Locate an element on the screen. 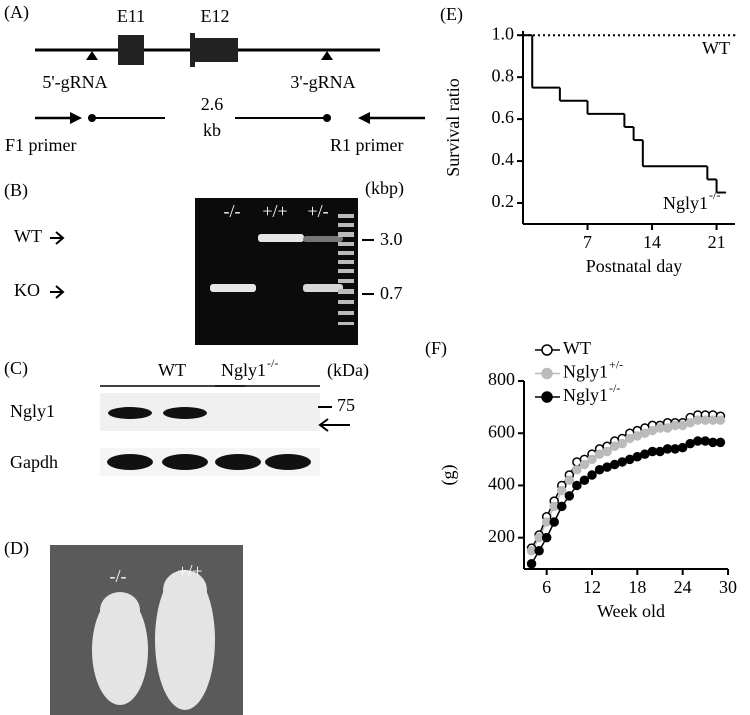  group-label-sup: -/- is located at coordinates (272, 363).